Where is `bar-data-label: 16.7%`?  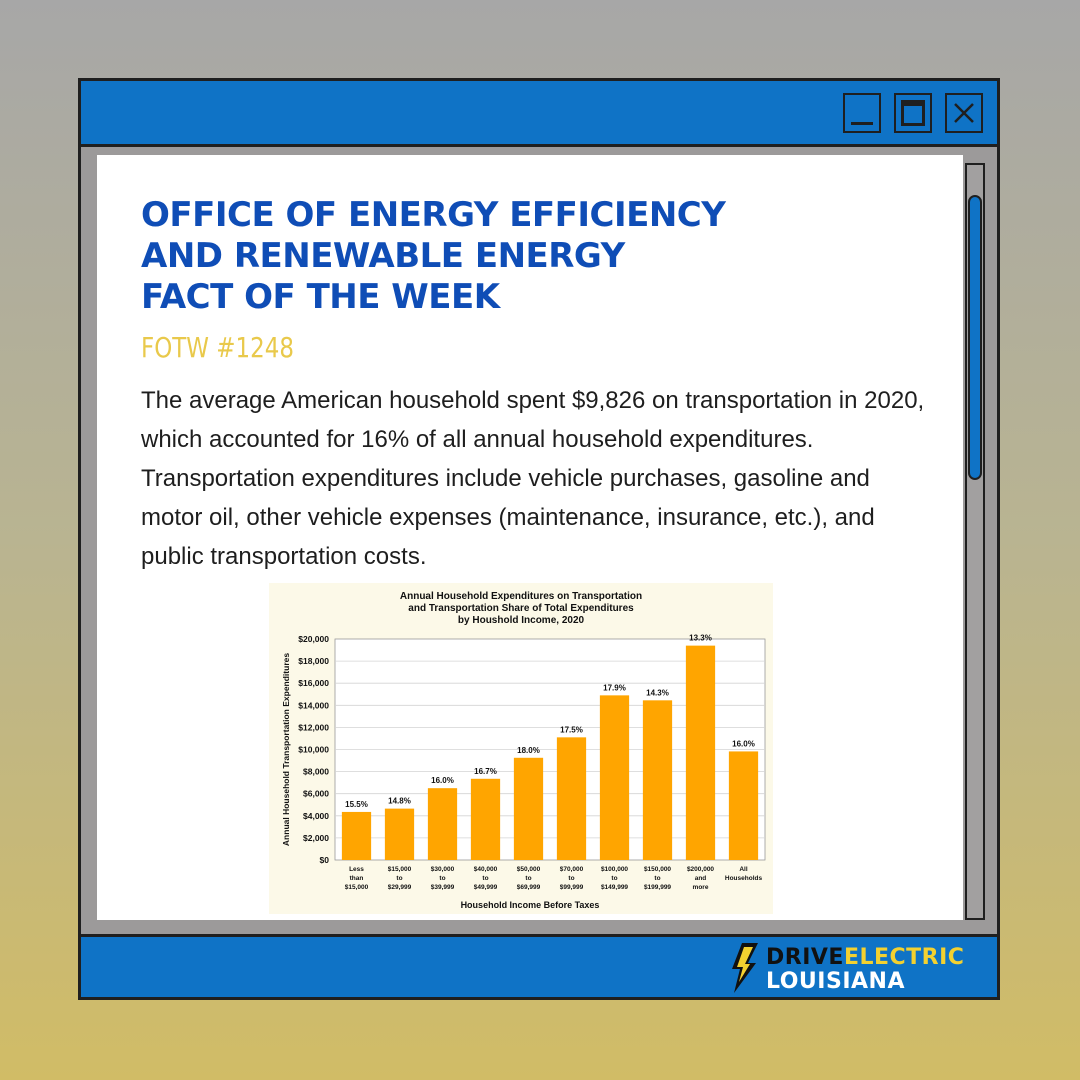
bar-data-label: 16.7% is located at coordinates (485, 771).